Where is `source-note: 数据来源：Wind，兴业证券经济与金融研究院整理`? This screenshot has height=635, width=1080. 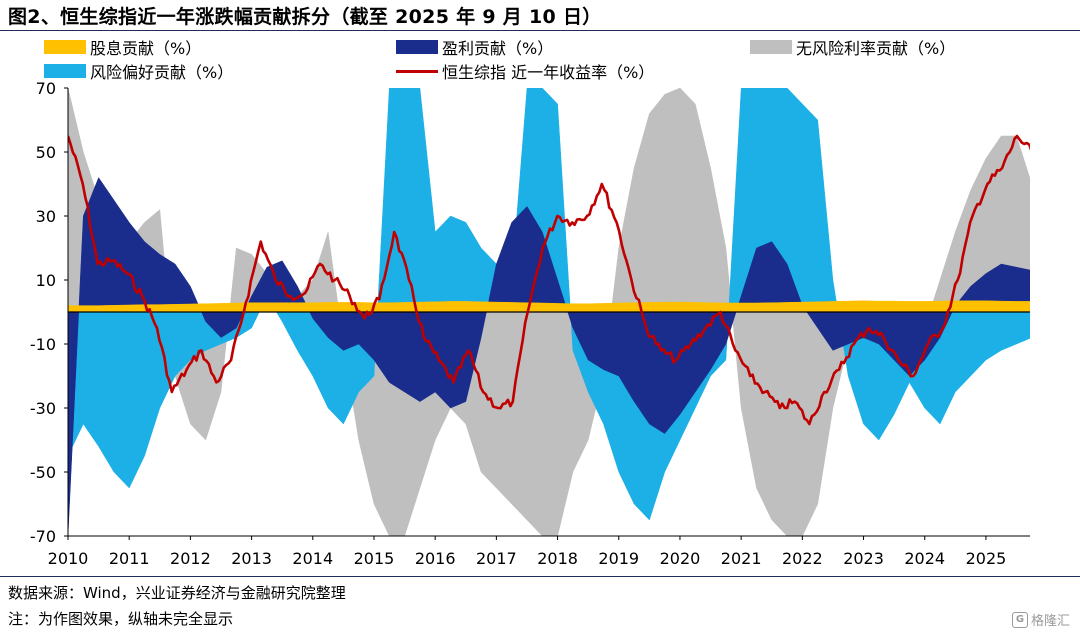 source-note: 数据来源：Wind，兴业证券经济与金融研究院整理 is located at coordinates (177, 593).